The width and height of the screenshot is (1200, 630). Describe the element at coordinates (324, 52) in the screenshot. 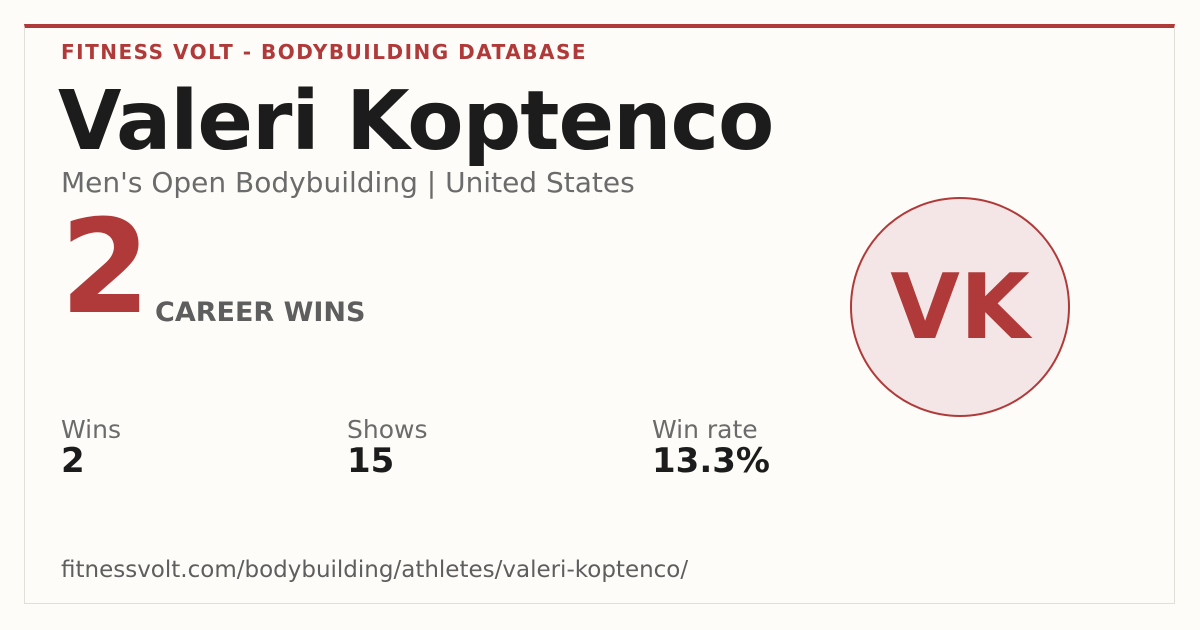

I see `brand: FITNESS VOLT - BODYBUILDING DATABASE` at that location.